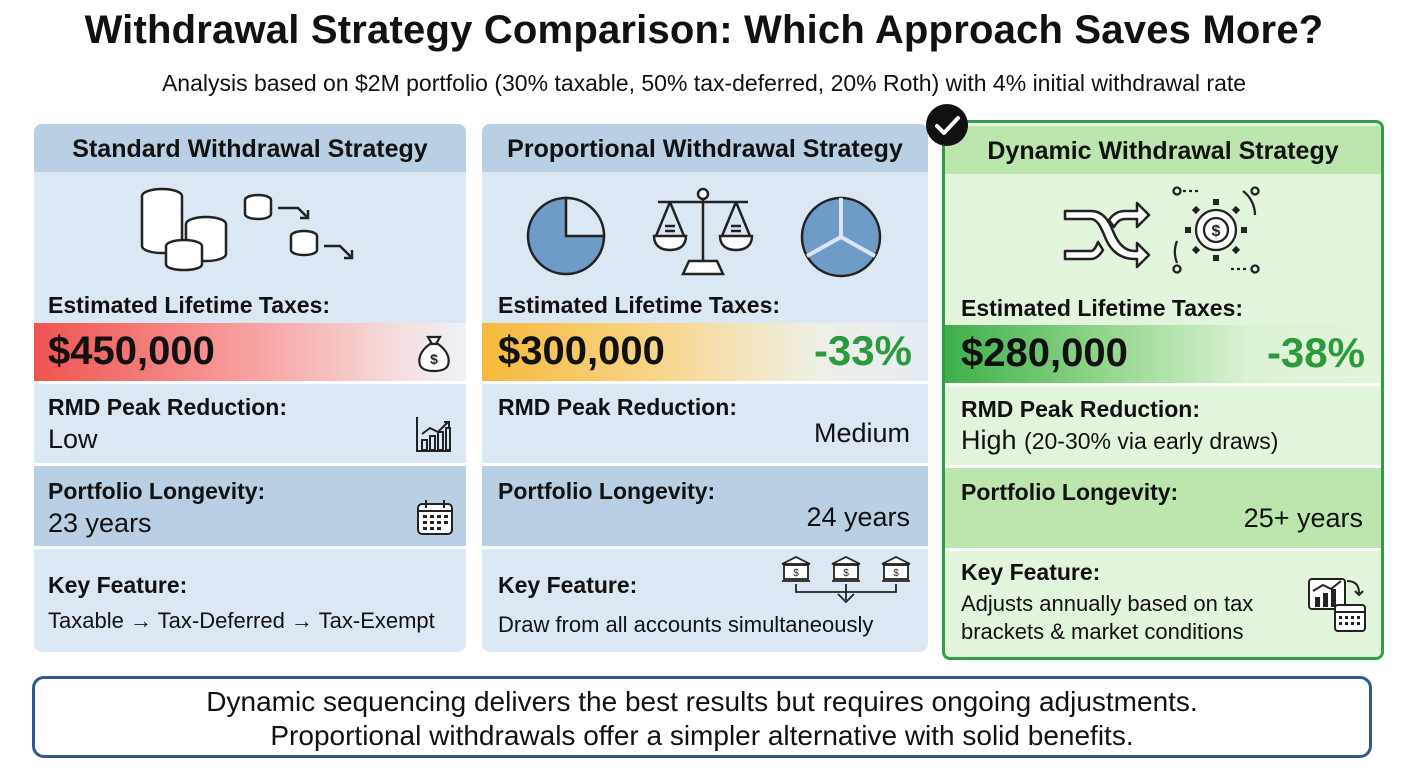 The height and width of the screenshot is (768, 1408). I want to click on card-heading: Proportional Withdrawal Strategy, so click(705, 148).